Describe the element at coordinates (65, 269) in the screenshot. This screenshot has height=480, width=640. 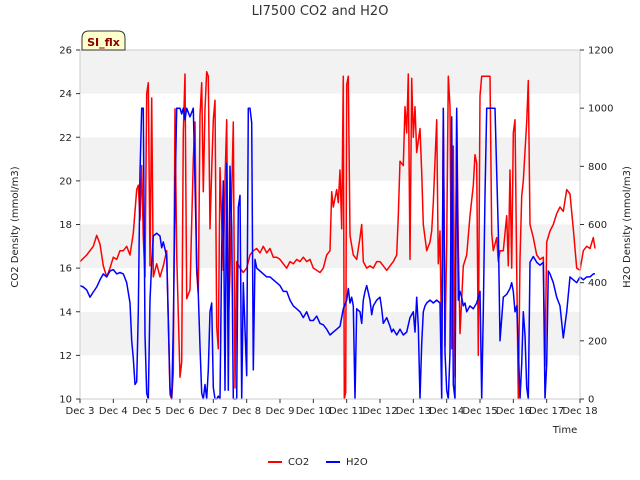
I see `y-left-tick-label: 16` at that location.